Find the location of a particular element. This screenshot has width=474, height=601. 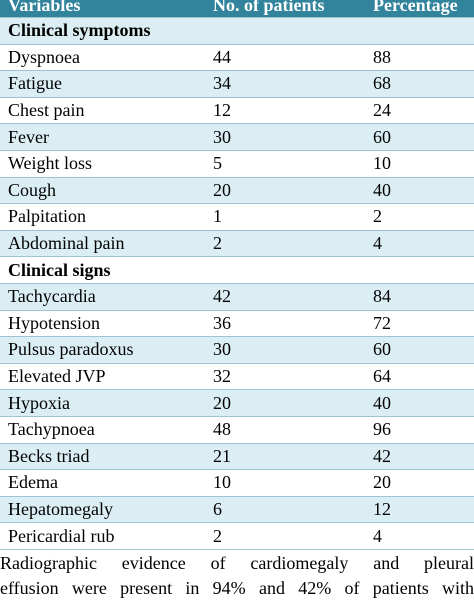

header-cell: Variables is located at coordinates (102, 9).